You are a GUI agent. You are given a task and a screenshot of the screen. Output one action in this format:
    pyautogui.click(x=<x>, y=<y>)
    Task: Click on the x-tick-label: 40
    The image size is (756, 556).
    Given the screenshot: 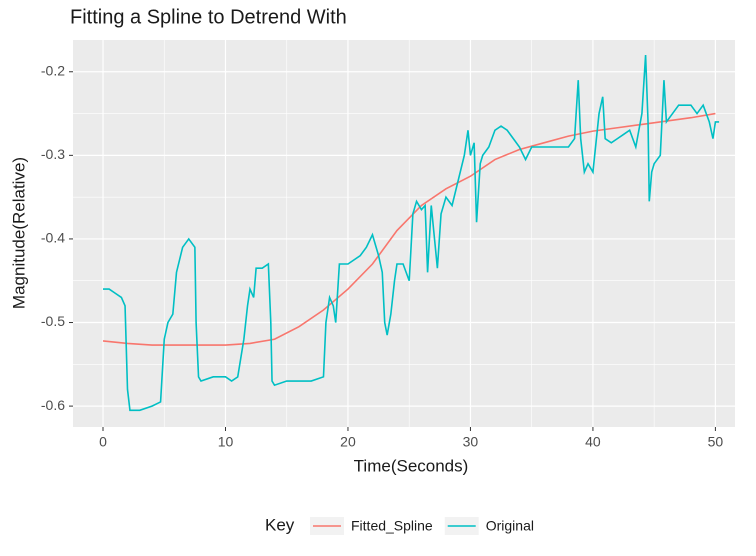 What is the action you would take?
    pyautogui.click(x=593, y=442)
    